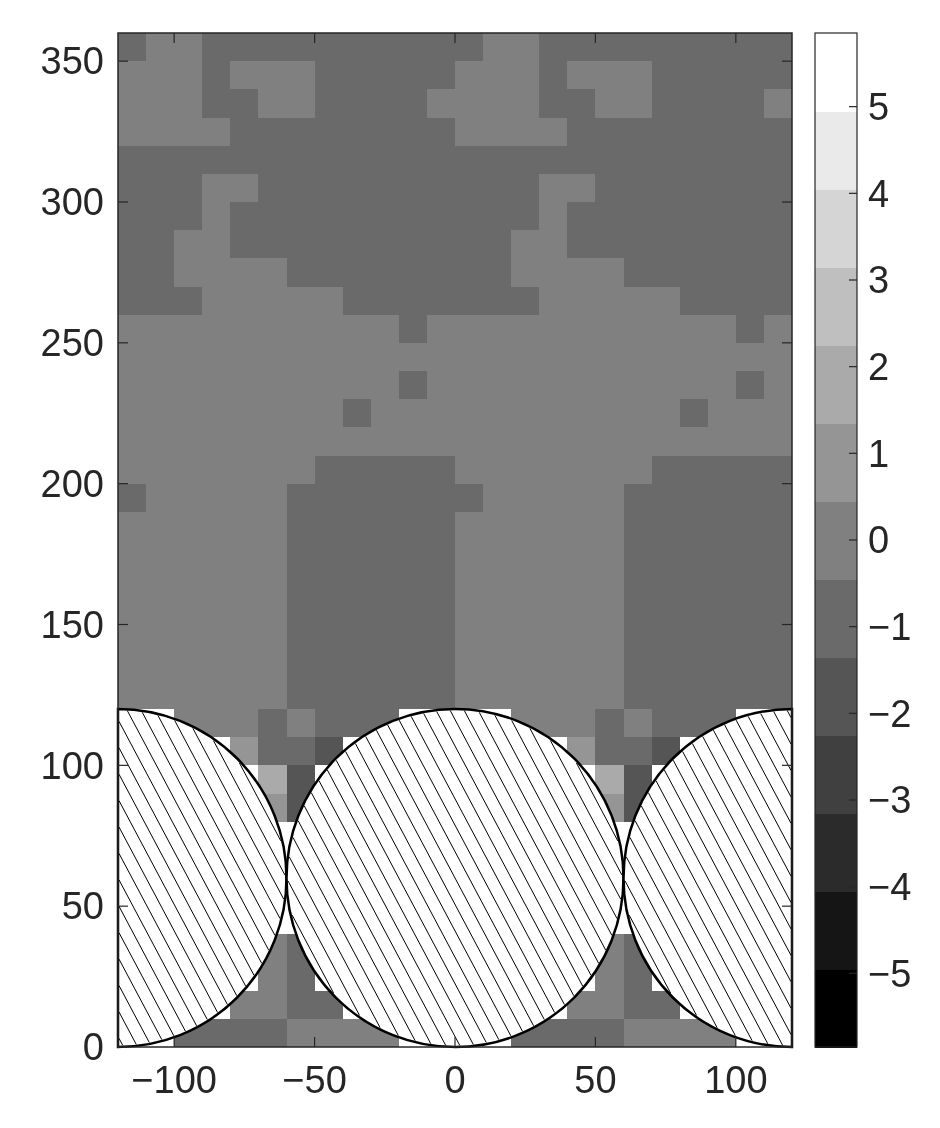 The height and width of the screenshot is (1128, 940). What do you see at coordinates (879, 540) in the screenshot?
I see `color-bar-label: 0` at bounding box center [879, 540].